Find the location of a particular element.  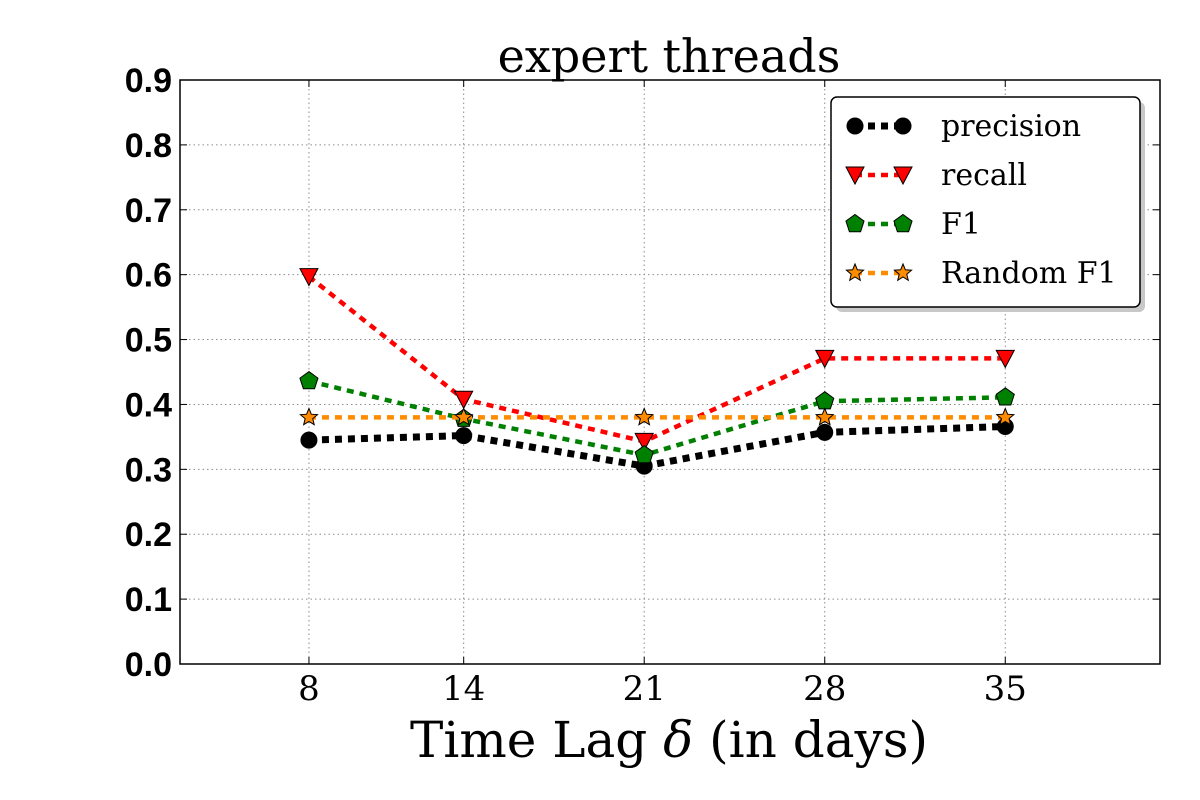

legend-label: Random F1 is located at coordinates (1029, 273).